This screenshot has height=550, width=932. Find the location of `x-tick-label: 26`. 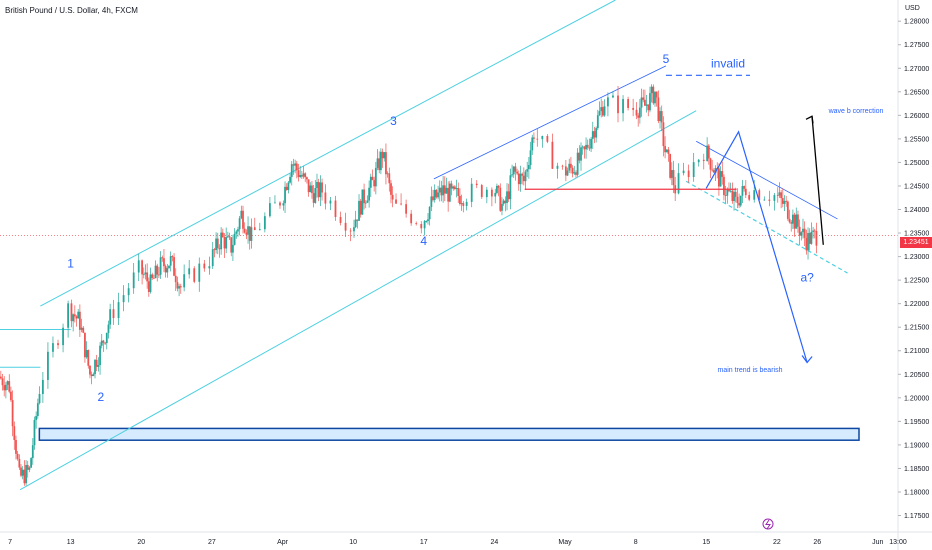

x-tick-label: 26 is located at coordinates (817, 542).